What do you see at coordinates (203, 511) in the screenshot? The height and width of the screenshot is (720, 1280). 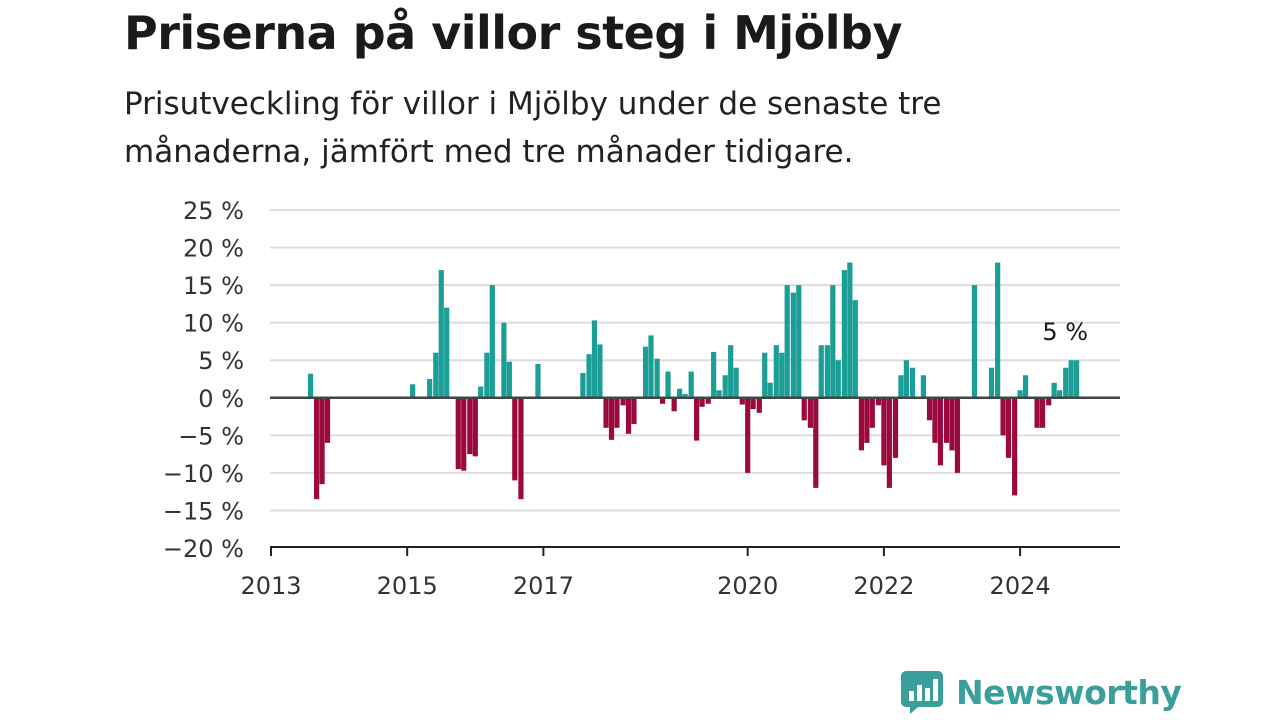 I see `y-tick-label: −15 %` at bounding box center [203, 511].